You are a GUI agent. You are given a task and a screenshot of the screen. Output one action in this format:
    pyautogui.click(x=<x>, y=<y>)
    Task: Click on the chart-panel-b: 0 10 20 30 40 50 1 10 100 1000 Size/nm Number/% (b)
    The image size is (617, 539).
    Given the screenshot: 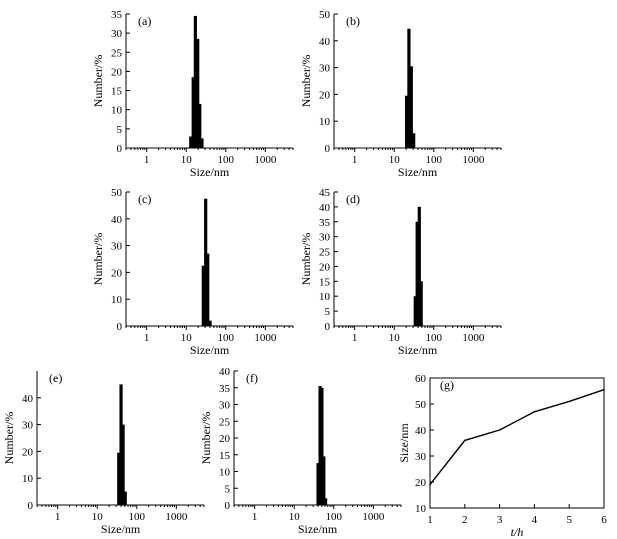 What is the action you would take?
    pyautogui.click(x=400, y=94)
    